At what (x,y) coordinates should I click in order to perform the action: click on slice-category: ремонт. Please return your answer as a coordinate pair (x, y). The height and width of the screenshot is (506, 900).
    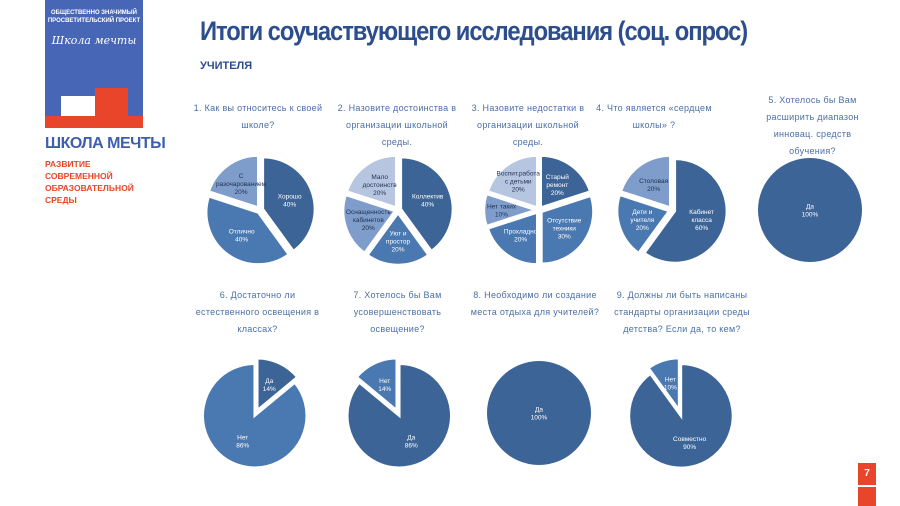
    Looking at the image, I should click on (557, 185).